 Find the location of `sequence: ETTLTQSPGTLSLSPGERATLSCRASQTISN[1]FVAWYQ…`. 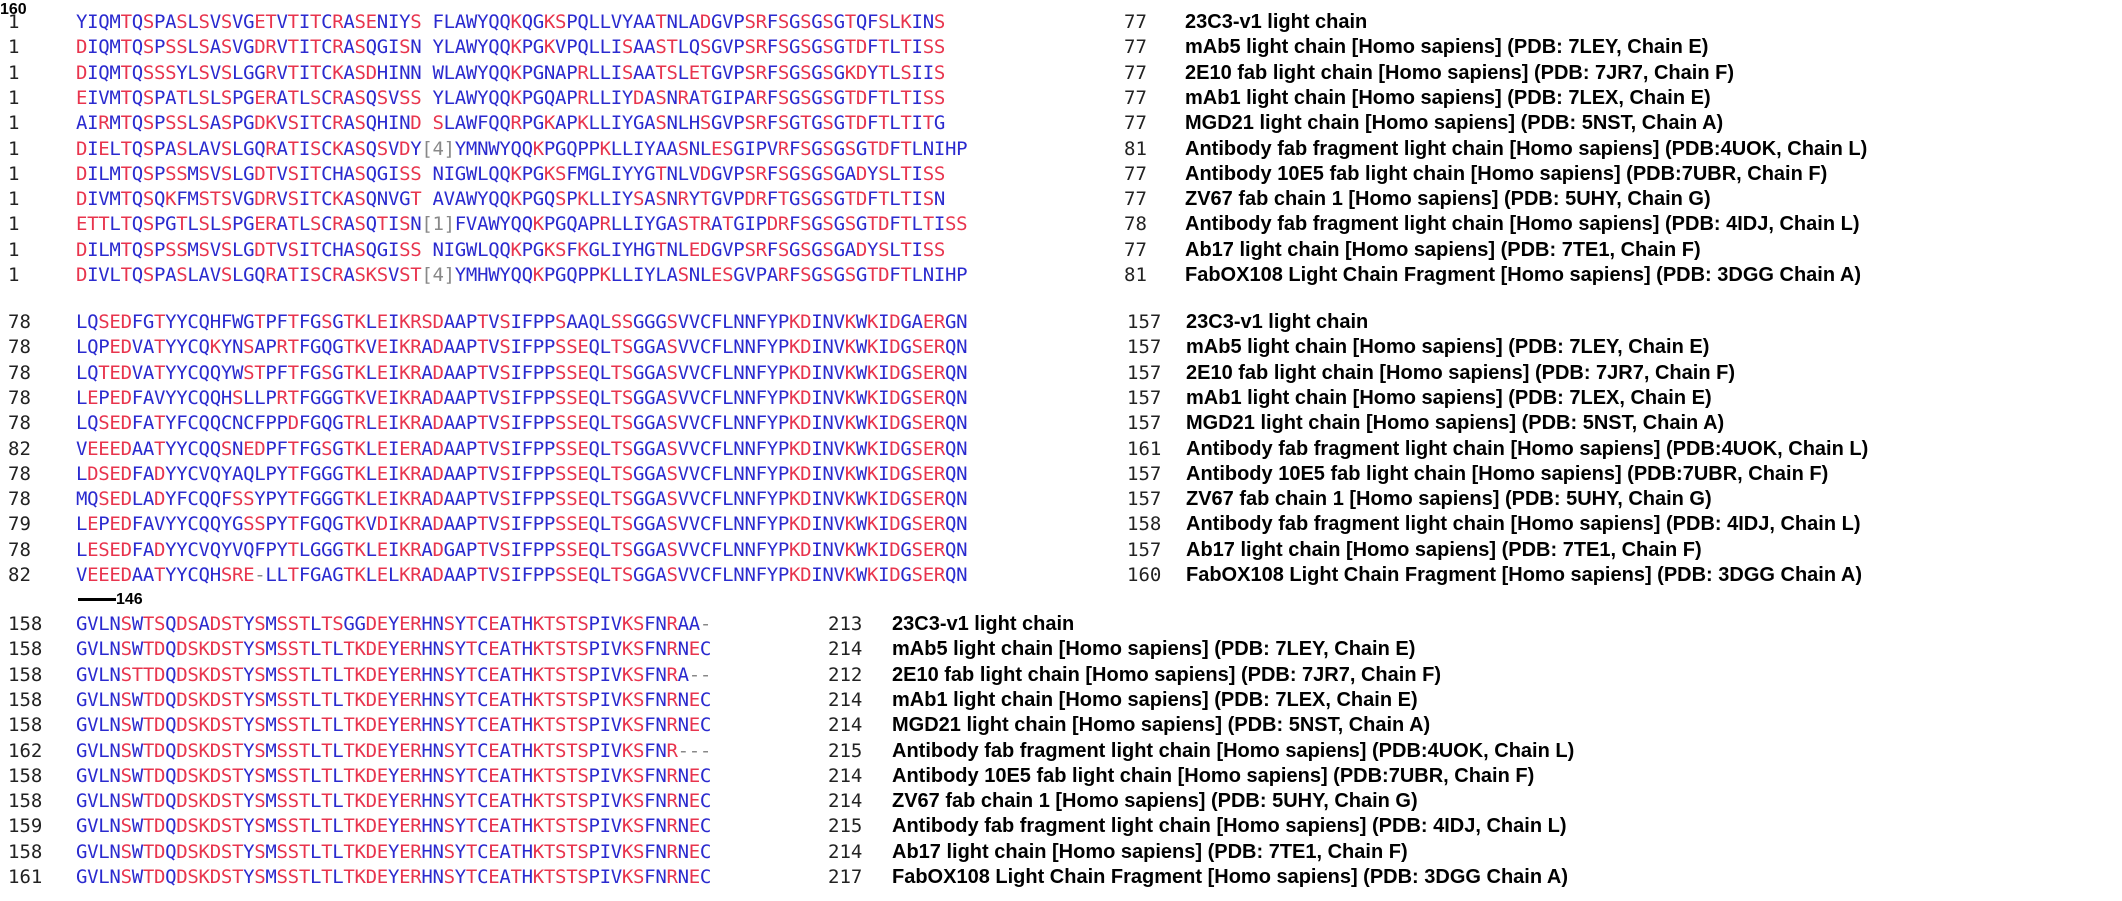

sequence: ETTLTQSPGTLSLSPGERATLSCRASQTISN[1]FVAWYQ… is located at coordinates (522, 224).